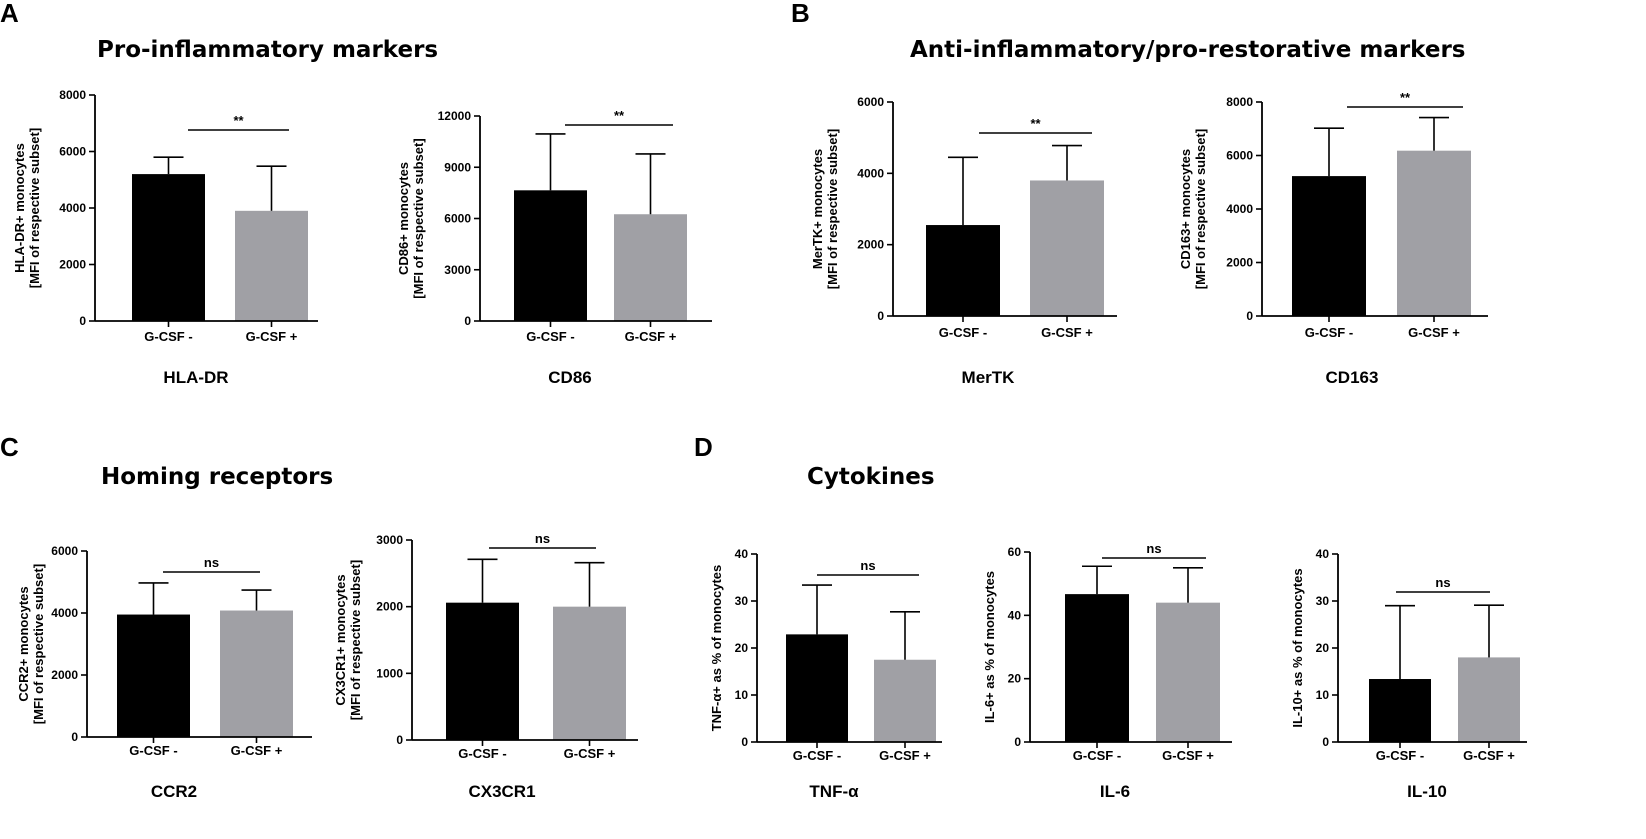 This screenshot has width=1646, height=839. Describe the element at coordinates (1323, 554) in the screenshot. I see `y-tick-label: 40` at that location.